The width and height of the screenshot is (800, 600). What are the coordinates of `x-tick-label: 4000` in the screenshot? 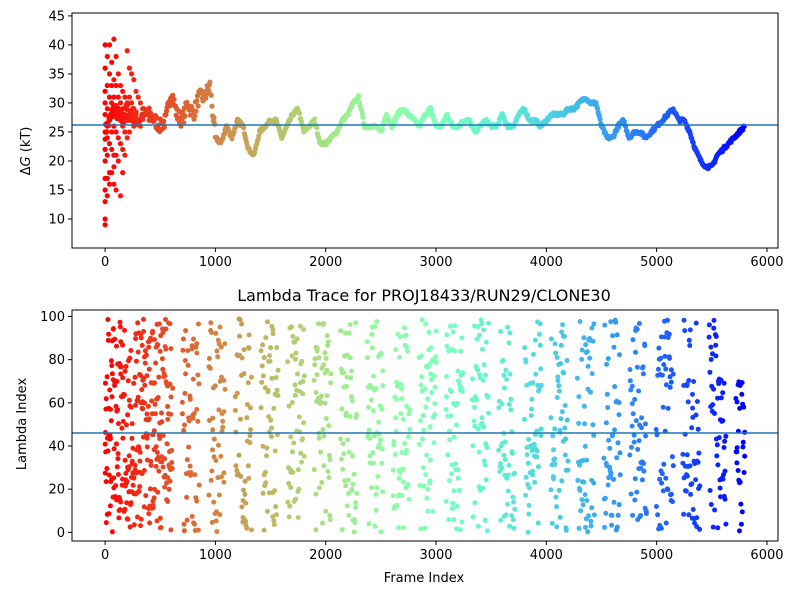 It's located at (546, 262).